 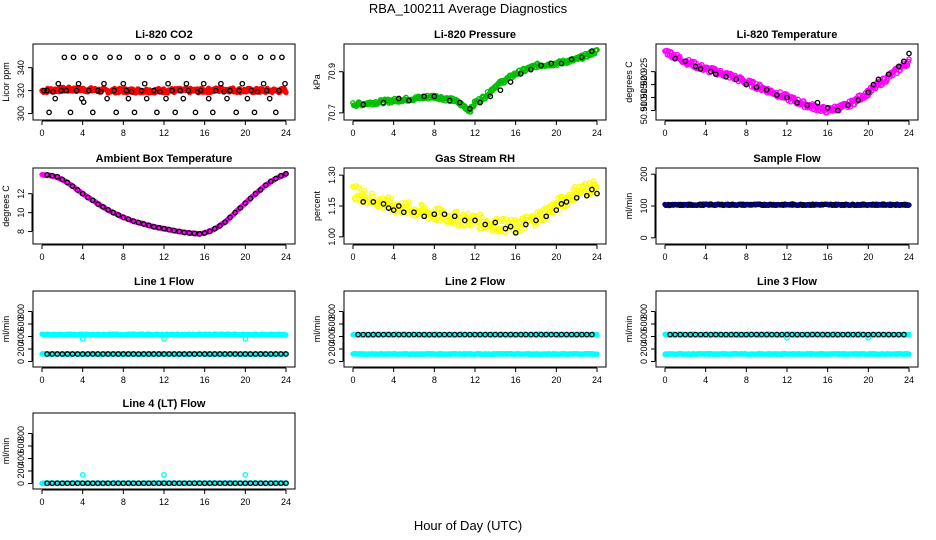 What do you see at coordinates (164, 159) in the screenshot?
I see `chart-title: Ambient Box Temperature` at bounding box center [164, 159].